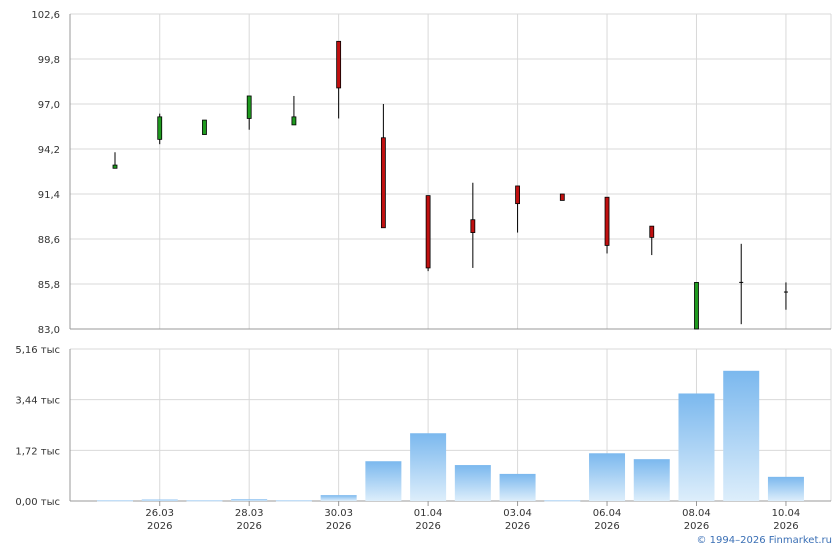 The height and width of the screenshot is (550, 840). Describe the element at coordinates (49, 240) in the screenshot. I see `price-tick-label: 88,6` at that location.